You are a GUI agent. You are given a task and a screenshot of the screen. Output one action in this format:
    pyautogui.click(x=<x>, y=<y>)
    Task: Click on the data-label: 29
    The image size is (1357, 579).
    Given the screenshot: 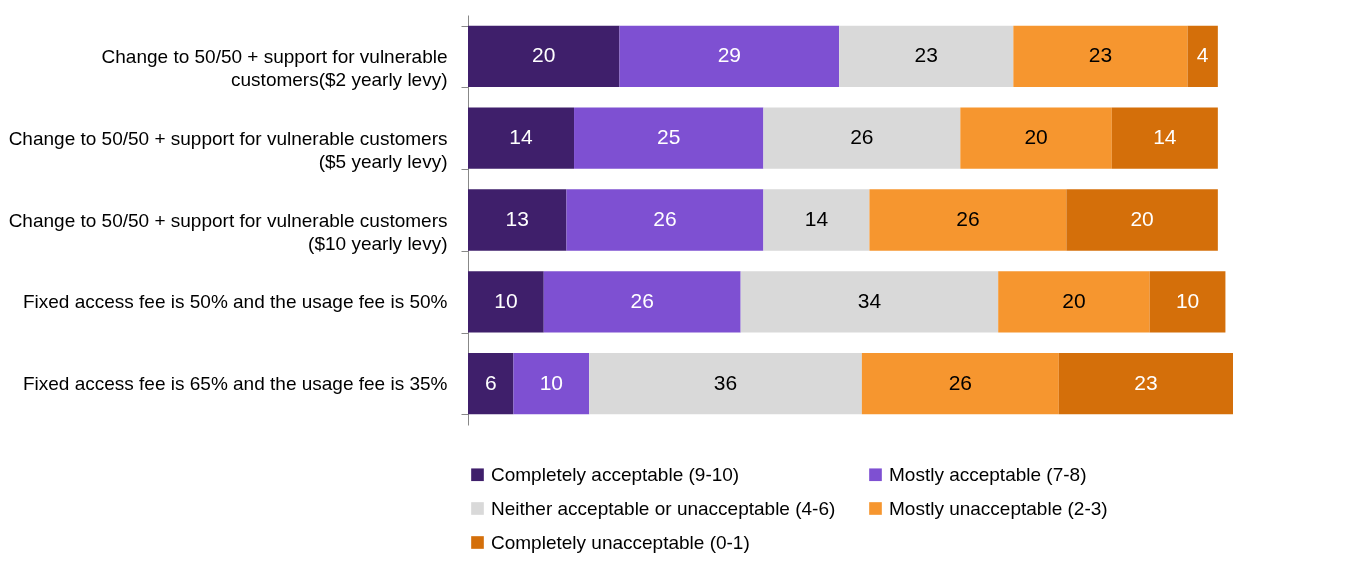 What is the action you would take?
    pyautogui.click(x=729, y=55)
    